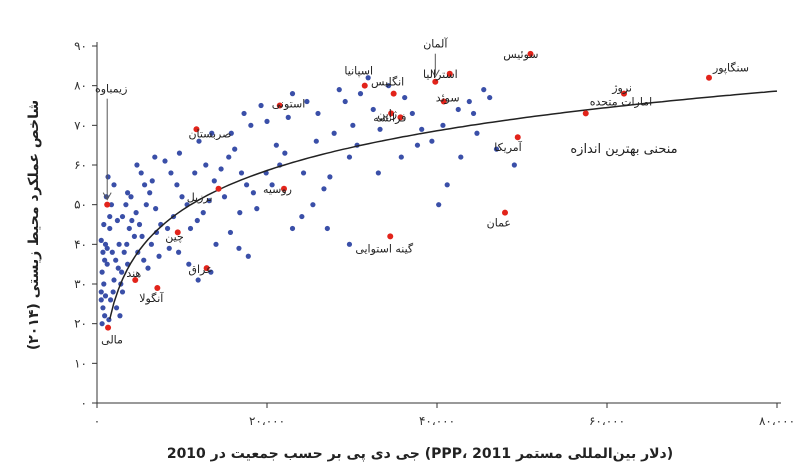 The width and height of the screenshot is (810, 471). I want to click on country-label: برزیل, so click(200, 197).